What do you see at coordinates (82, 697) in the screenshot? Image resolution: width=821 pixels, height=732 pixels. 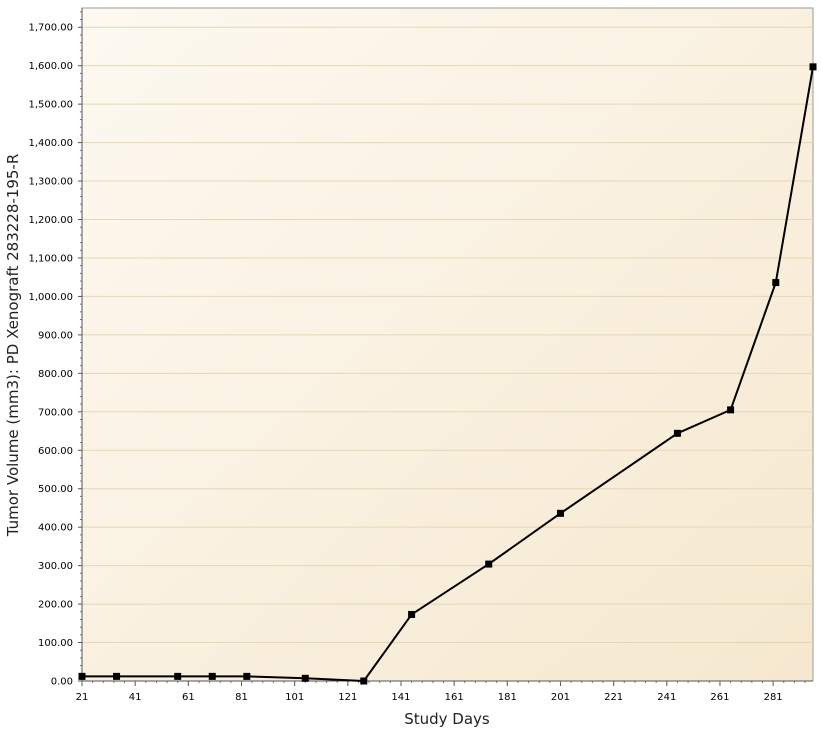 I see `x-tick-label: 21` at bounding box center [82, 697].